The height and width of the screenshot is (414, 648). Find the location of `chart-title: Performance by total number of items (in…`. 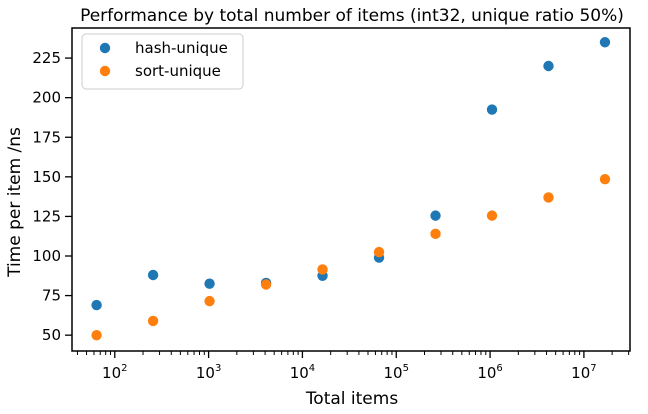

chart-title: Performance by total number of items (in… is located at coordinates (352, 16).